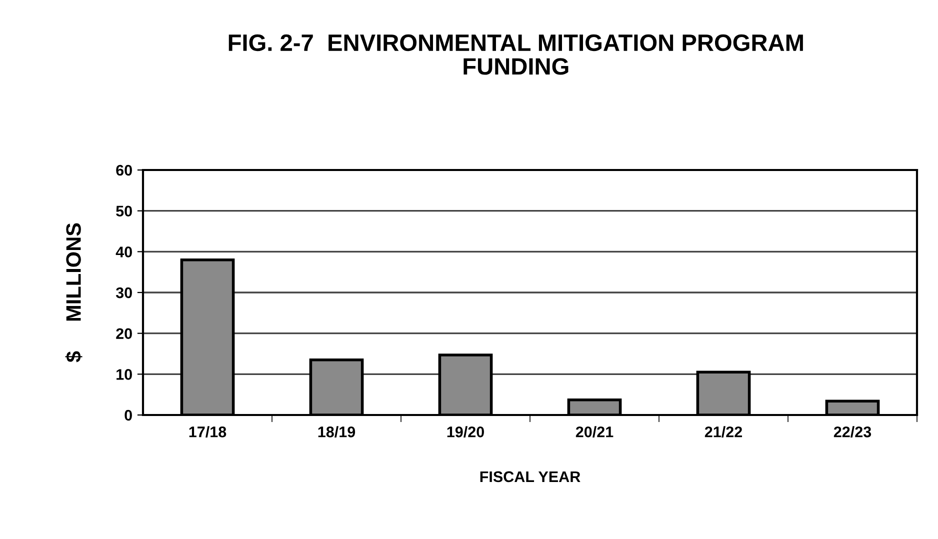  What do you see at coordinates (515, 54) in the screenshot?
I see `chart-title: FIG. 2-7 ENVIRONMENTAL MITIGATION PROGRAM FUNDING` at bounding box center [515, 54].